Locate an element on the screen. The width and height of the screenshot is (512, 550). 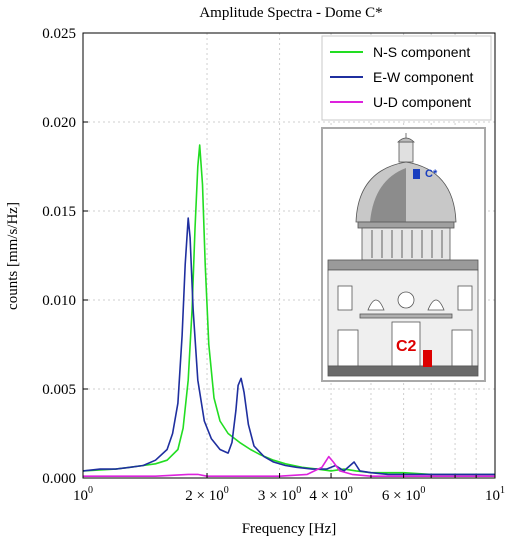
chart-title: Amplitude Spectra - Dome C* is located at coordinates (290, 13).